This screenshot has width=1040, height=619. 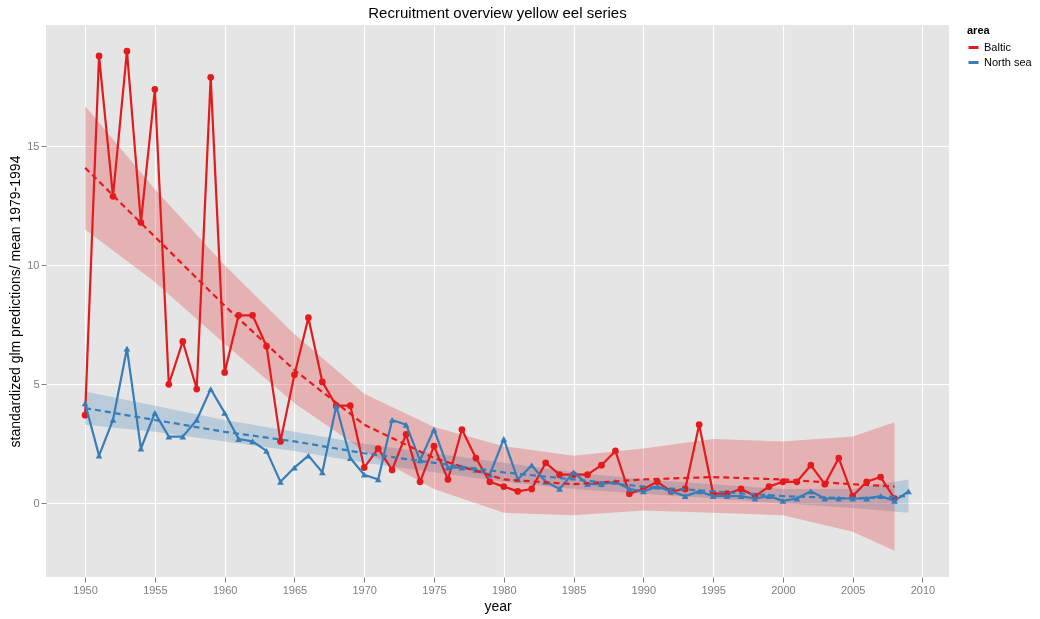 I want to click on x-tick-label: 1955, so click(x=155, y=589).